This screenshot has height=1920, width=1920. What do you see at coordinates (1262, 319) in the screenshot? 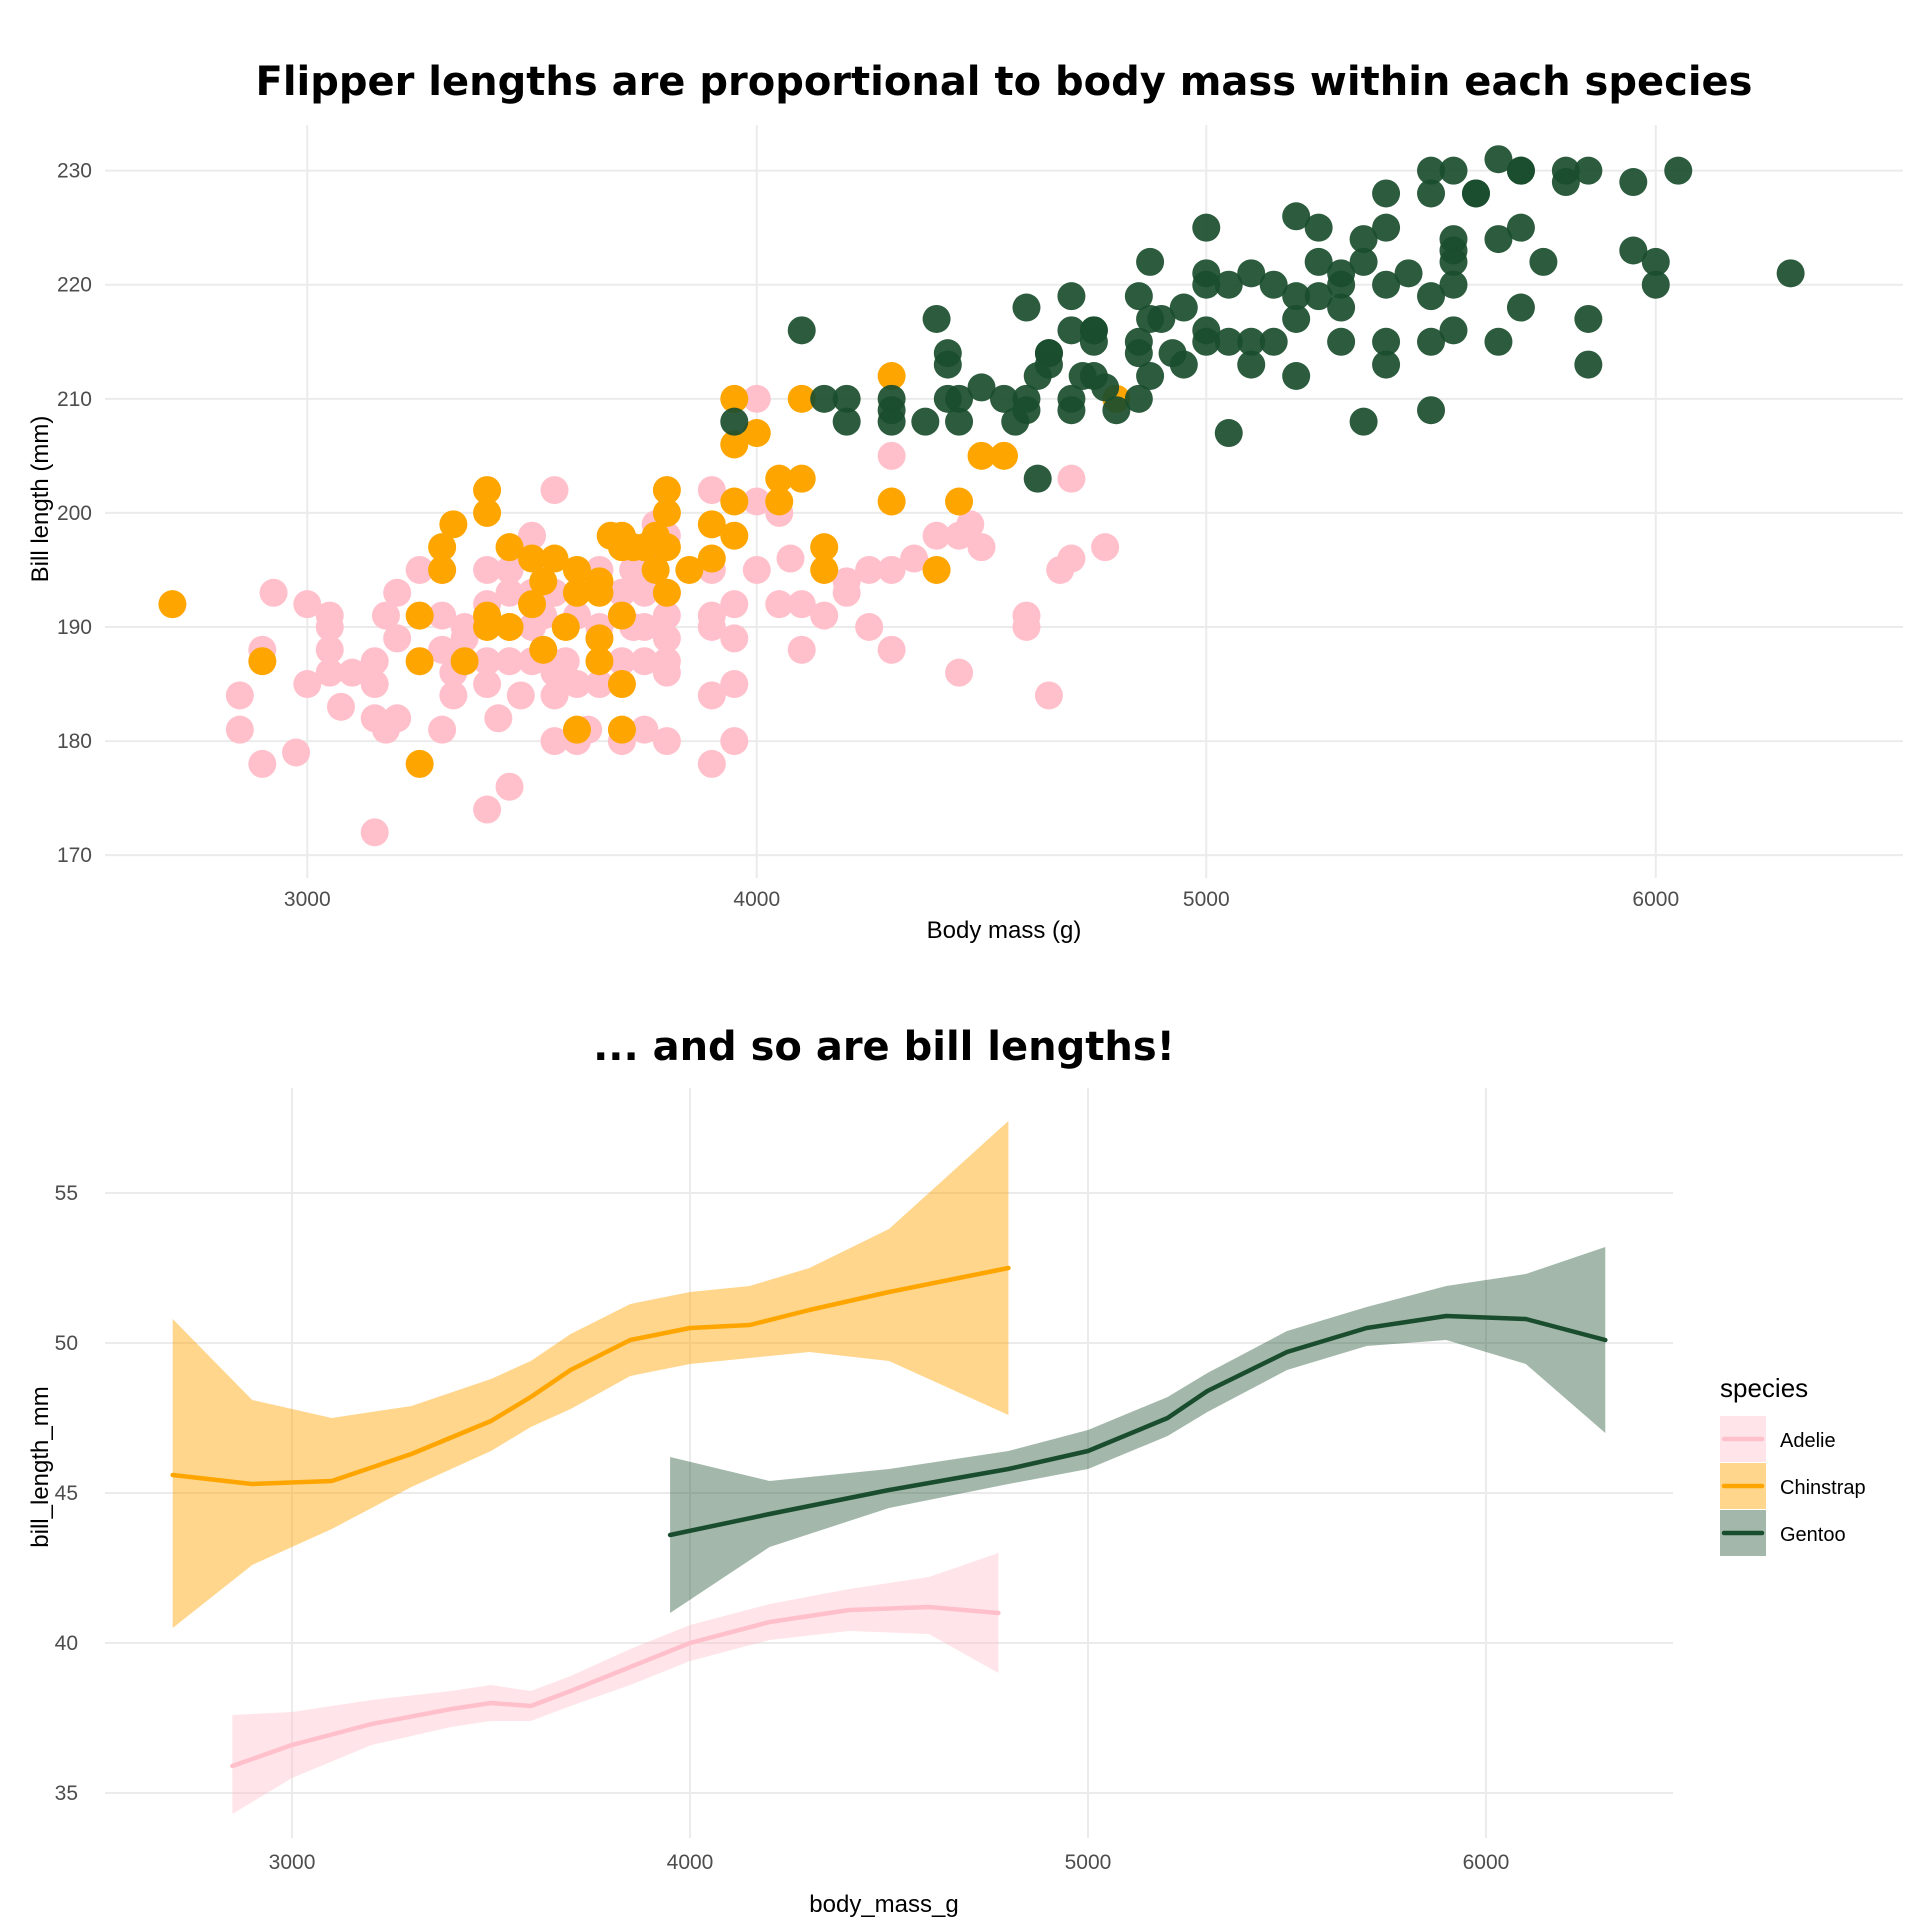
I see `series-gentoo` at bounding box center [1262, 319].